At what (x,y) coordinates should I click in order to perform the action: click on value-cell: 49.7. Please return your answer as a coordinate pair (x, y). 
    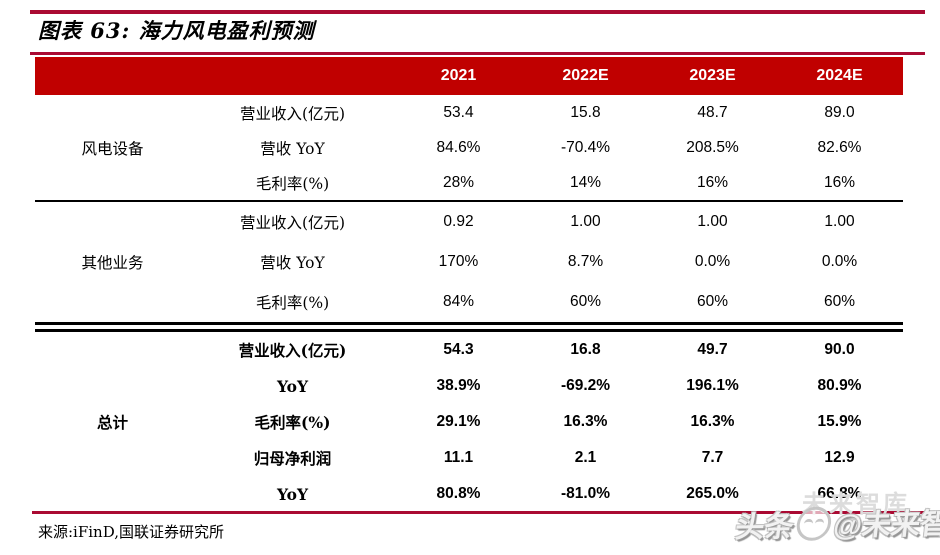
    Looking at the image, I should click on (712, 349).